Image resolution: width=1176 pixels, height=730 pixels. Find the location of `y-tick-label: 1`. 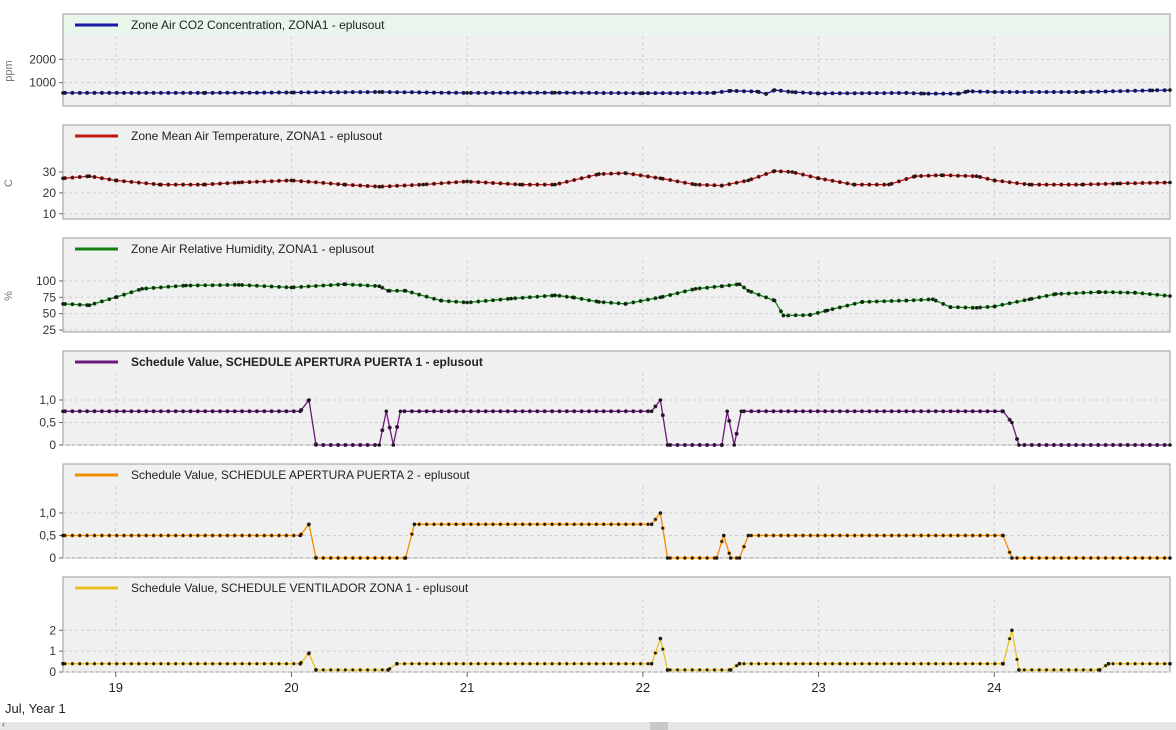

y-tick-label: 1 is located at coordinates (52, 651).